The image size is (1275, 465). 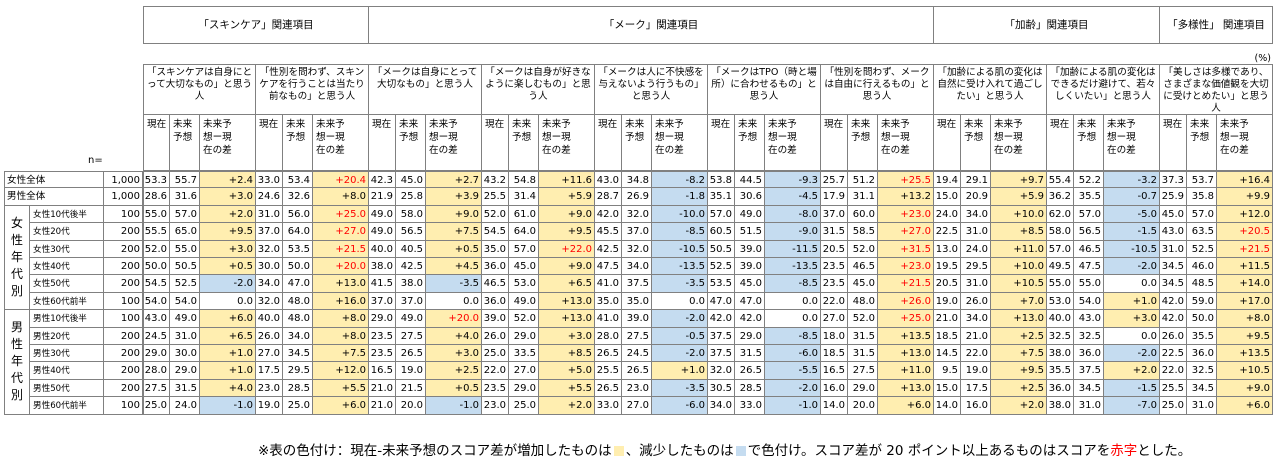 What do you see at coordinates (411, 371) in the screenshot?
I see `future-cell: 19.0` at bounding box center [411, 371].